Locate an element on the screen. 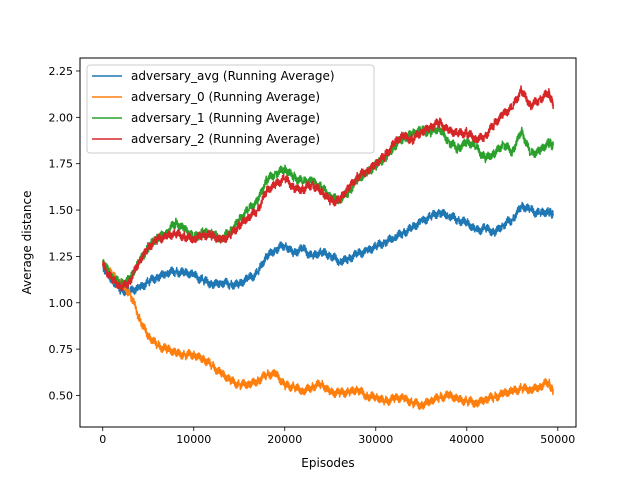 The width and height of the screenshot is (640, 484). series-line-adversary_avg is located at coordinates (328, 249).